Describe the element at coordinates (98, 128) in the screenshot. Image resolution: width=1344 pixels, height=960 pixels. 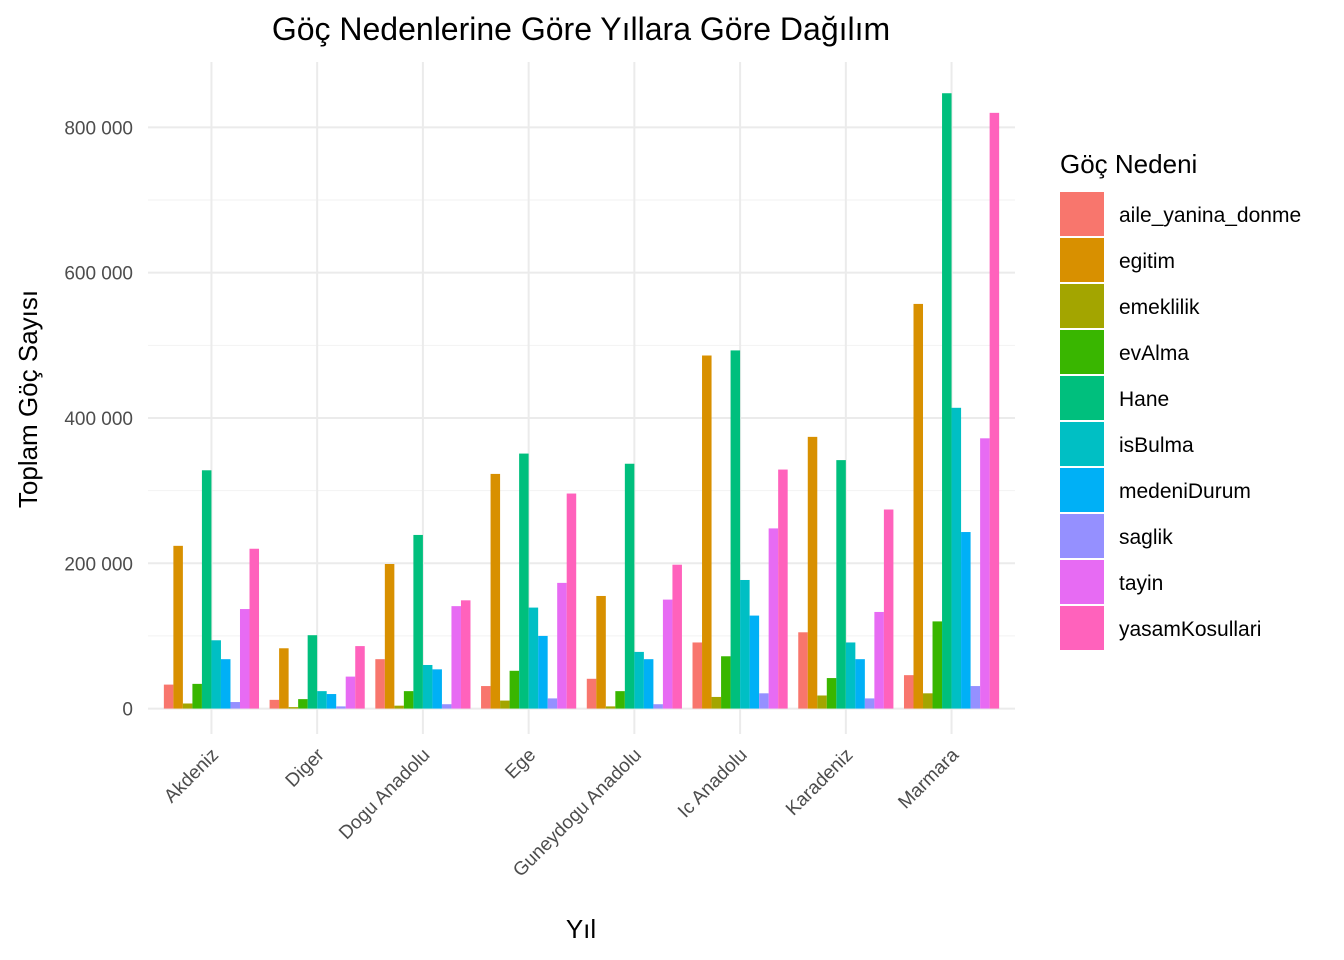
I see `y-tick-label: 800 000` at that location.